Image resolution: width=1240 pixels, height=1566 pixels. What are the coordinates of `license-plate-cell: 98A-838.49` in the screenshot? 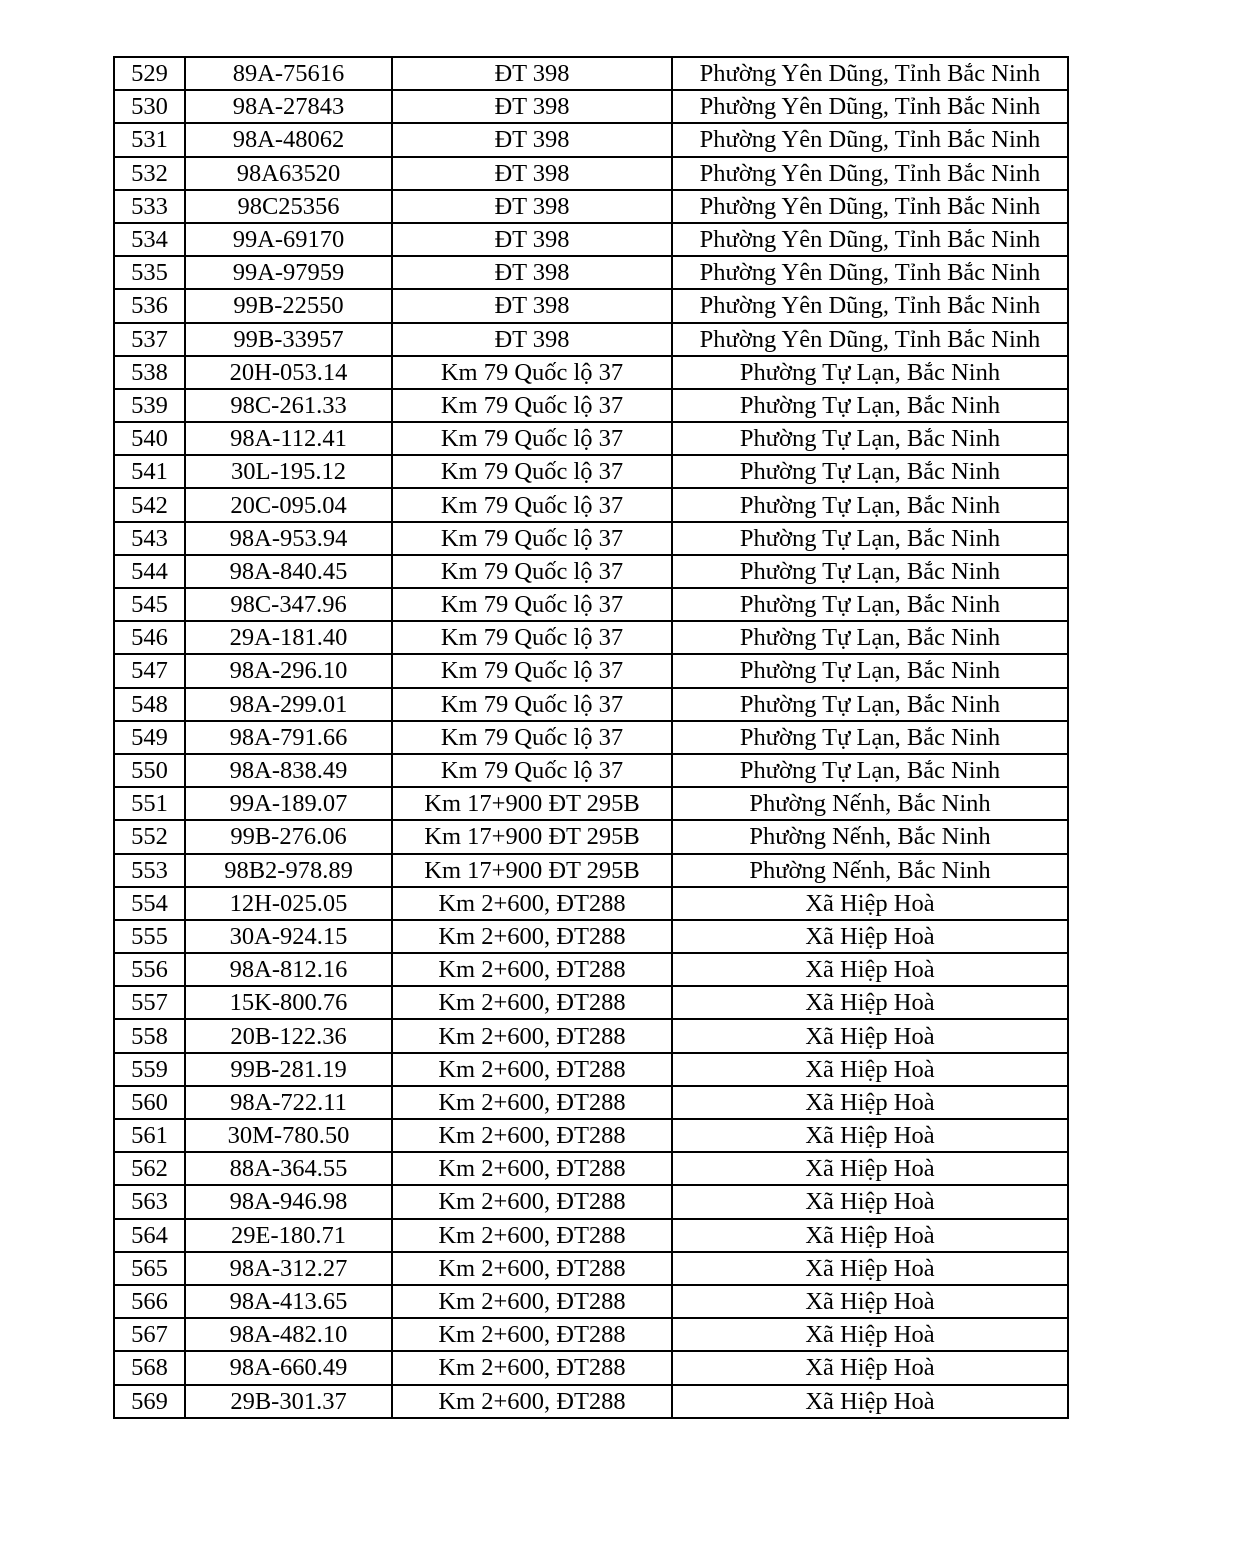 It's located at (288, 770).